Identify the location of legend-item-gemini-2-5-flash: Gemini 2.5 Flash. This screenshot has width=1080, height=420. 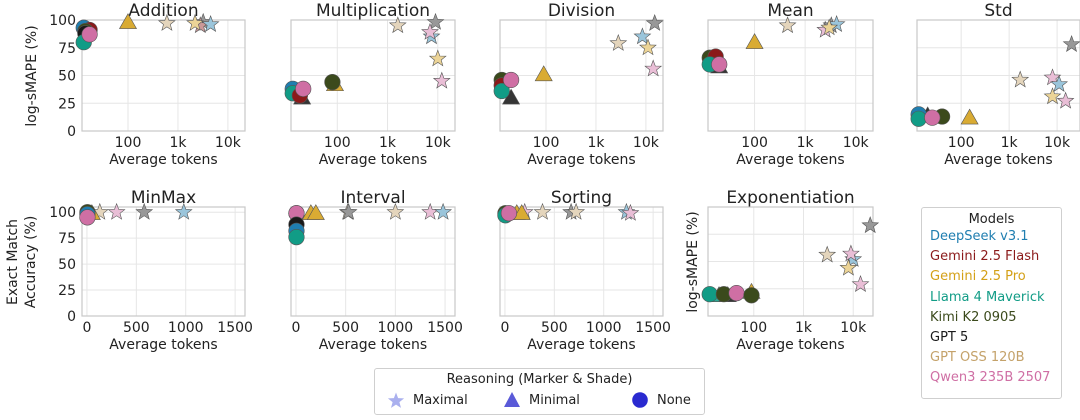
(985, 257).